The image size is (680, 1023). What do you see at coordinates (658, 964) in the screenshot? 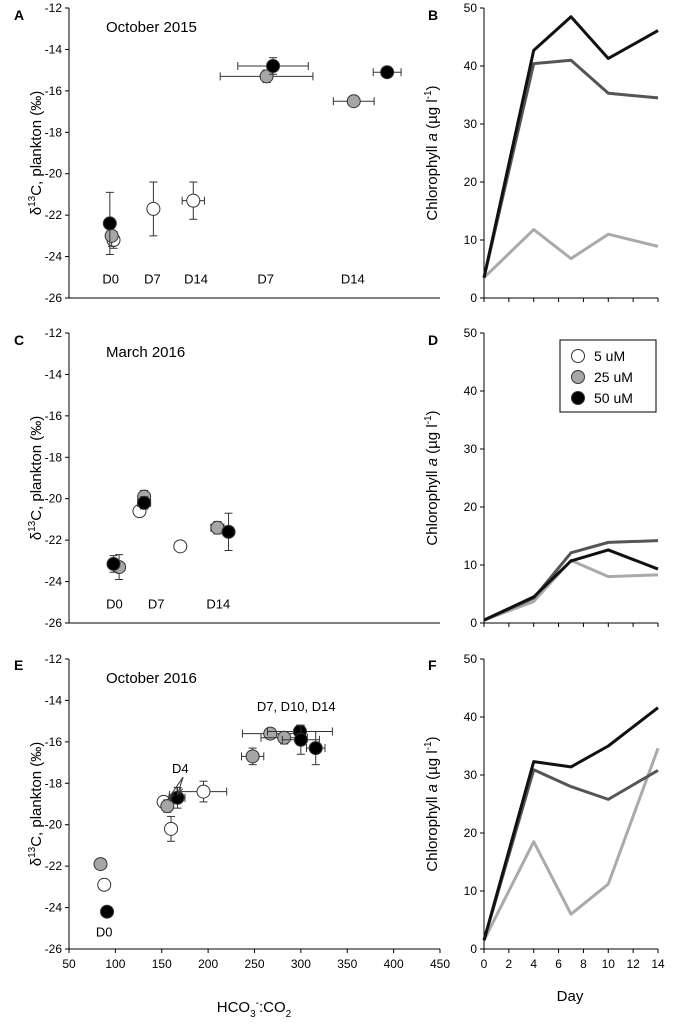
I see `x-tick-label: 14` at bounding box center [658, 964].